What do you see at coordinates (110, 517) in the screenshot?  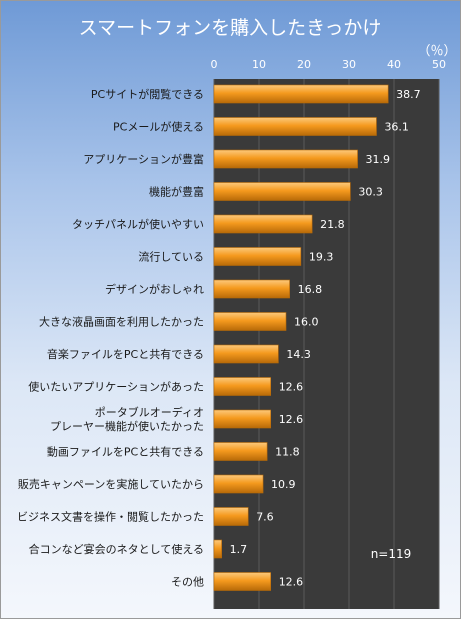 I see `category-label: ビジネス文書を操作・閲覧したかった` at bounding box center [110, 517].